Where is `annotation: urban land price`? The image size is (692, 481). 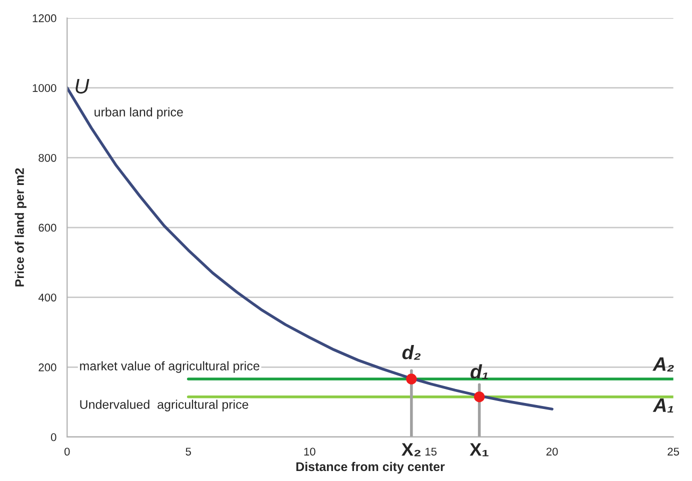 annotation: urban land price is located at coordinates (138, 113).